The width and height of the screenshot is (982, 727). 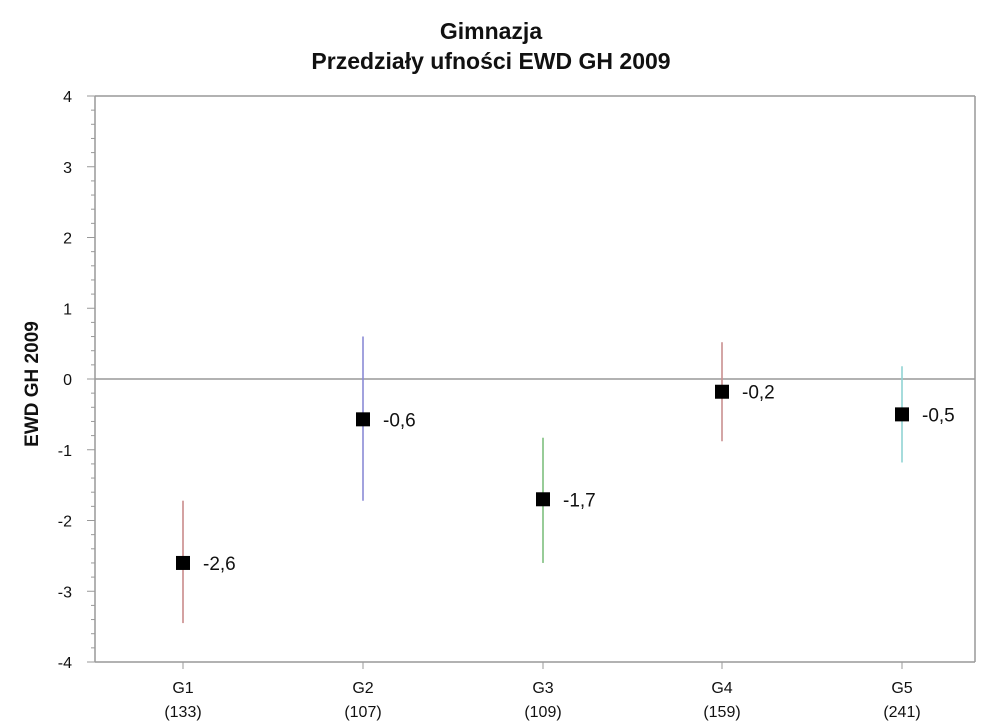 I want to click on y-tick-label: 0, so click(x=67, y=380).